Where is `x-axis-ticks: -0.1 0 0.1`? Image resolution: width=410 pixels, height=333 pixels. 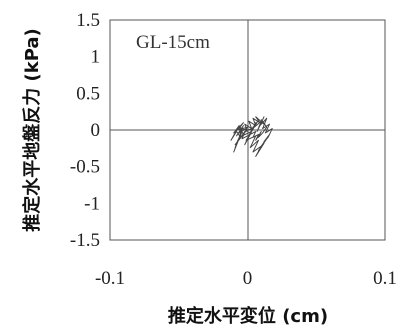
x-axis-ticks: -0.1 0 0.1 is located at coordinates (246, 278).